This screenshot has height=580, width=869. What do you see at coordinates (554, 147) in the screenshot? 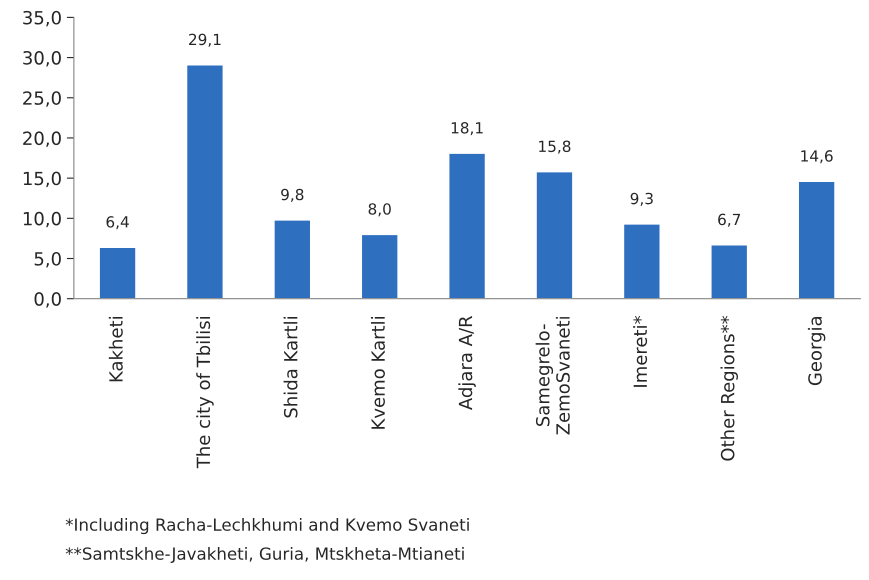
I see `data-label: 15,8` at bounding box center [554, 147].